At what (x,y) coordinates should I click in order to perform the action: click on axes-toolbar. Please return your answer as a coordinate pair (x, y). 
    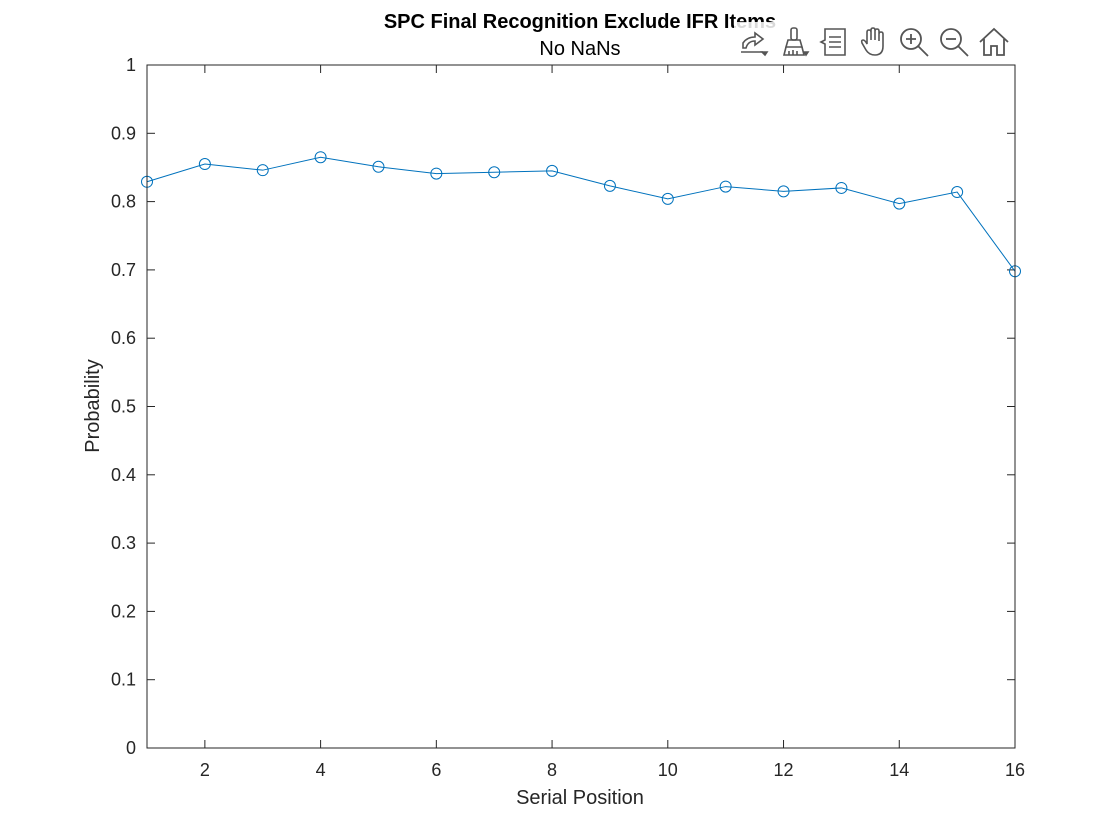
    Looking at the image, I should click on (874, 42).